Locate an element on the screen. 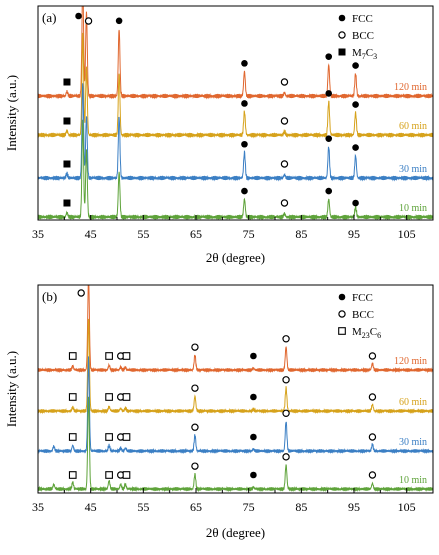 This screenshot has height=555, width=439. panel-label: (b) is located at coordinates (49, 296).